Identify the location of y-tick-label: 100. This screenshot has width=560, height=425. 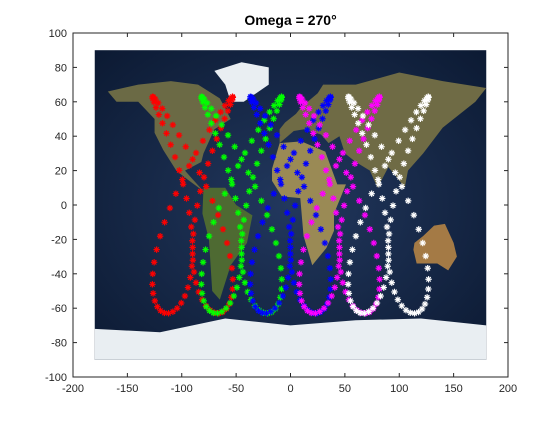
(58, 34).